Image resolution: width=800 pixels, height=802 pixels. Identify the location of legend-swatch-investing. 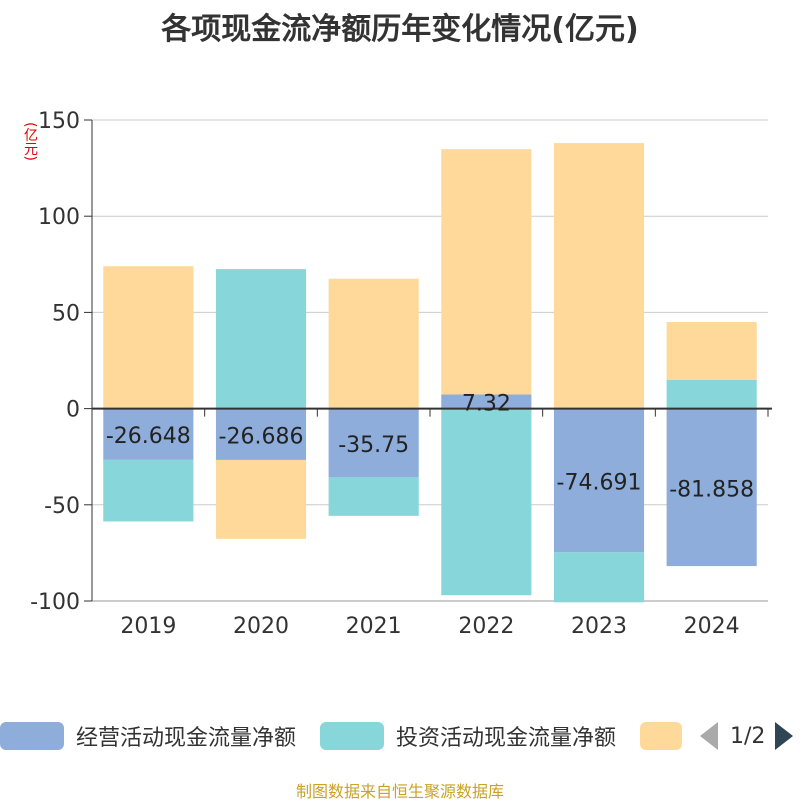
(352, 736).